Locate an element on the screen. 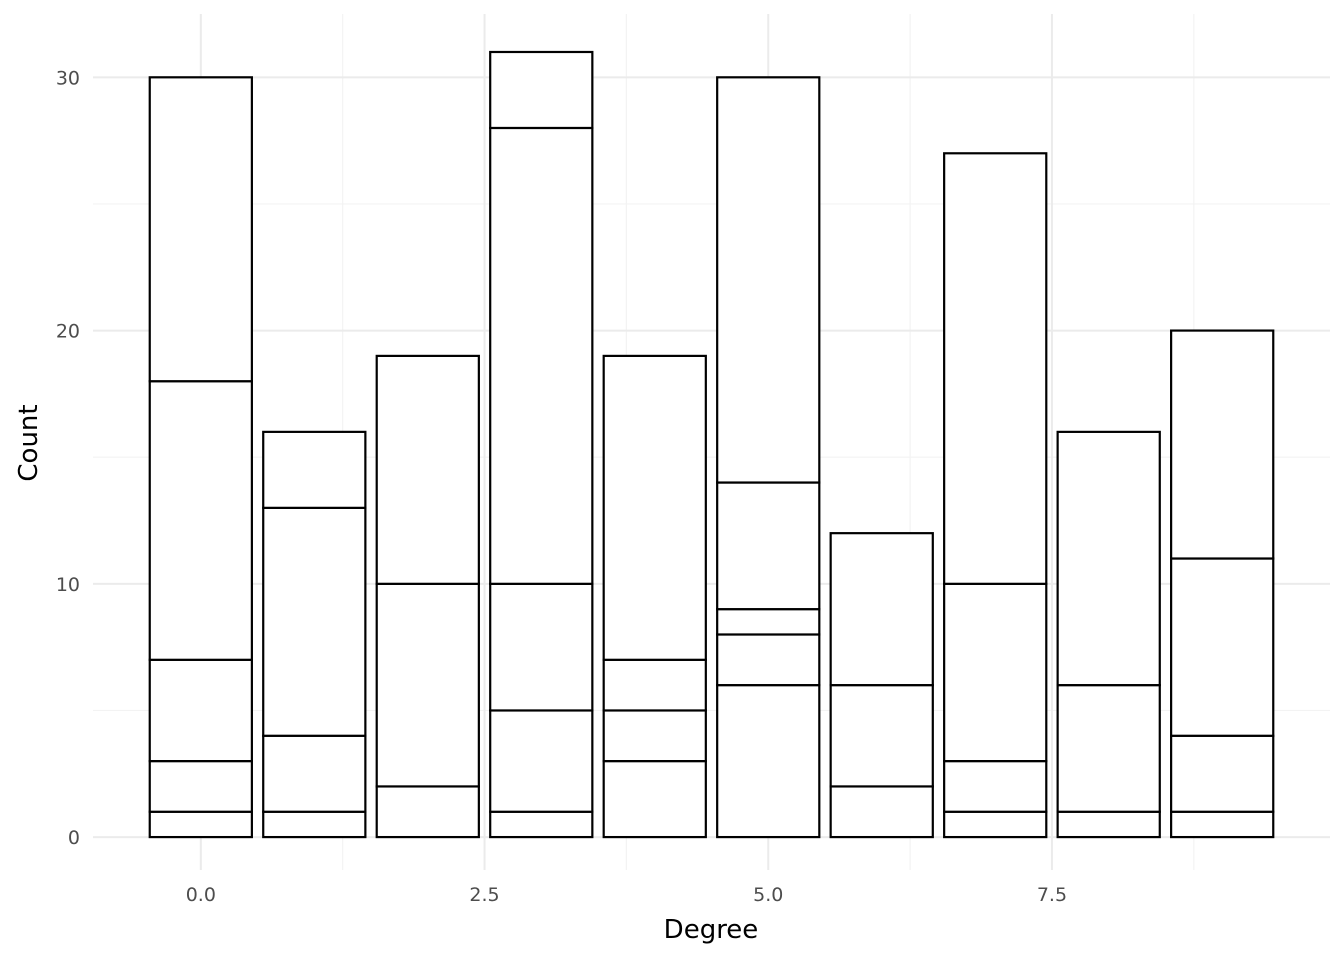 This screenshot has height=960, width=1344. x-tick-label: 2.5 is located at coordinates (484, 895).